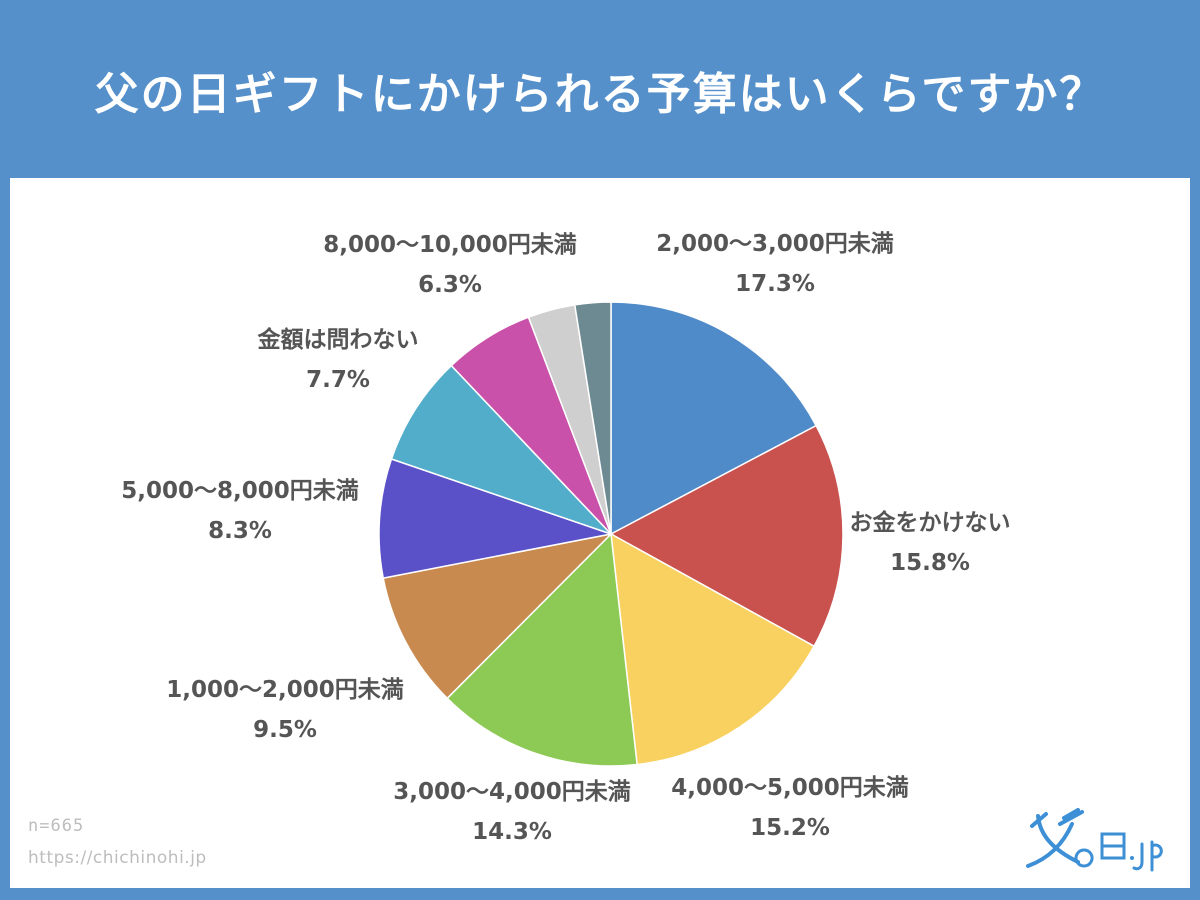 Image resolution: width=1200 pixels, height=900 pixels. Describe the element at coordinates (600, 94) in the screenshot. I see `chart-title: 父の日ギフトにかけられる予算はいくらですか？` at that location.